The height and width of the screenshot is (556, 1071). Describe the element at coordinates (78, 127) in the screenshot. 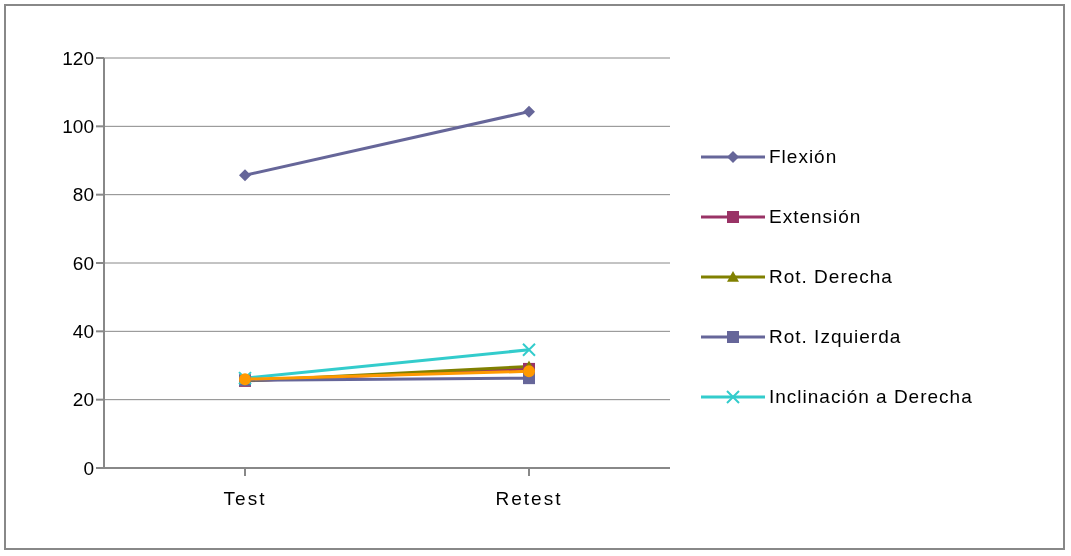

I see `y-tick-label: 100` at that location.